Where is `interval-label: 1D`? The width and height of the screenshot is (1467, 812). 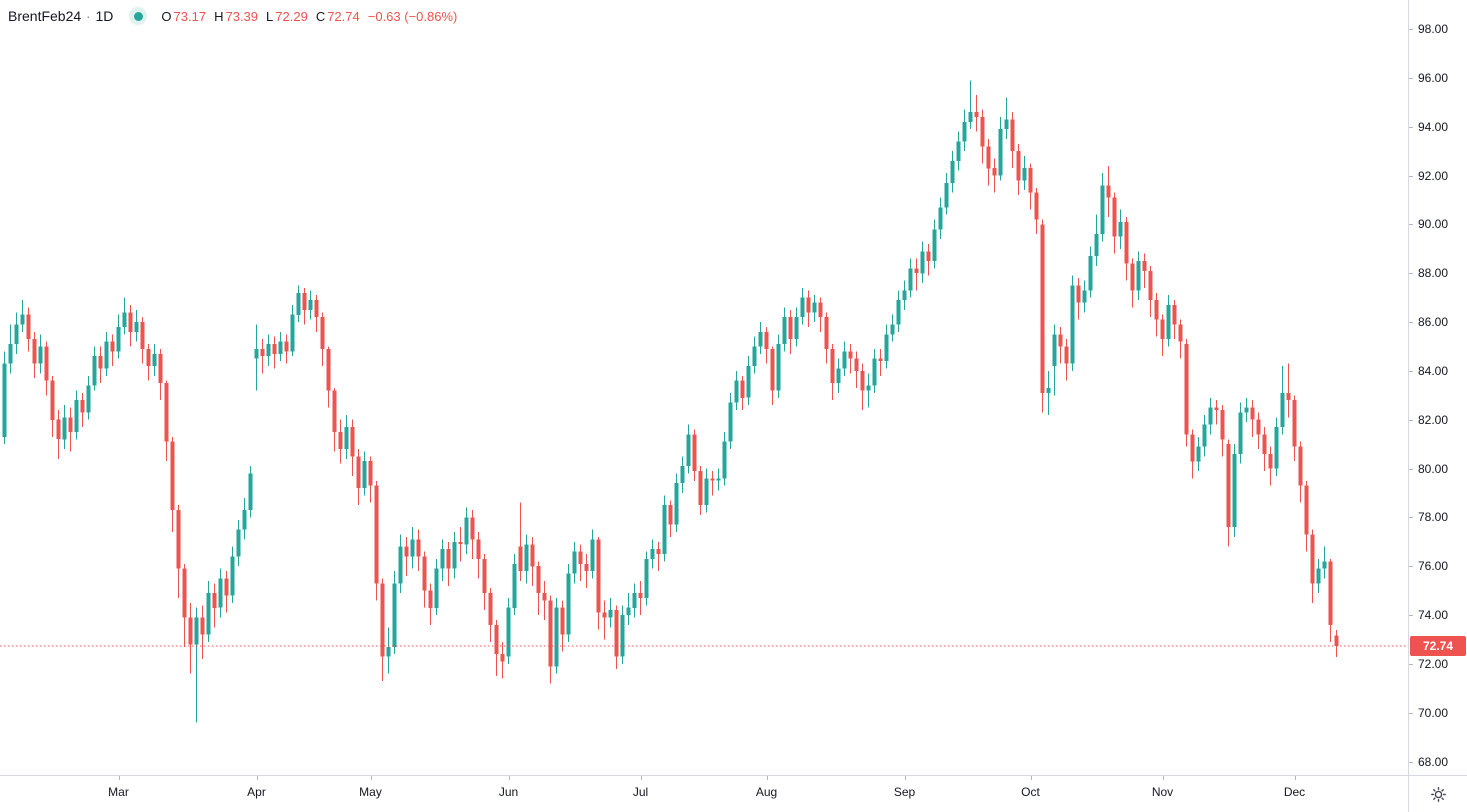
interval-label: 1D is located at coordinates (104, 16).